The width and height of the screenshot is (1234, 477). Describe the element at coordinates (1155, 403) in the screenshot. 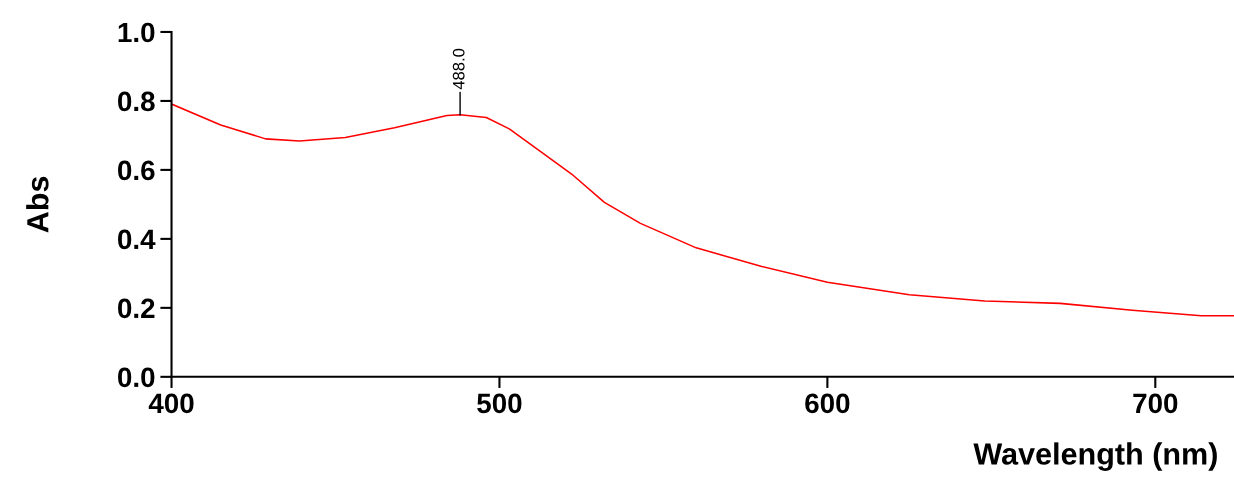

I see `x-tick-label: 700` at that location.